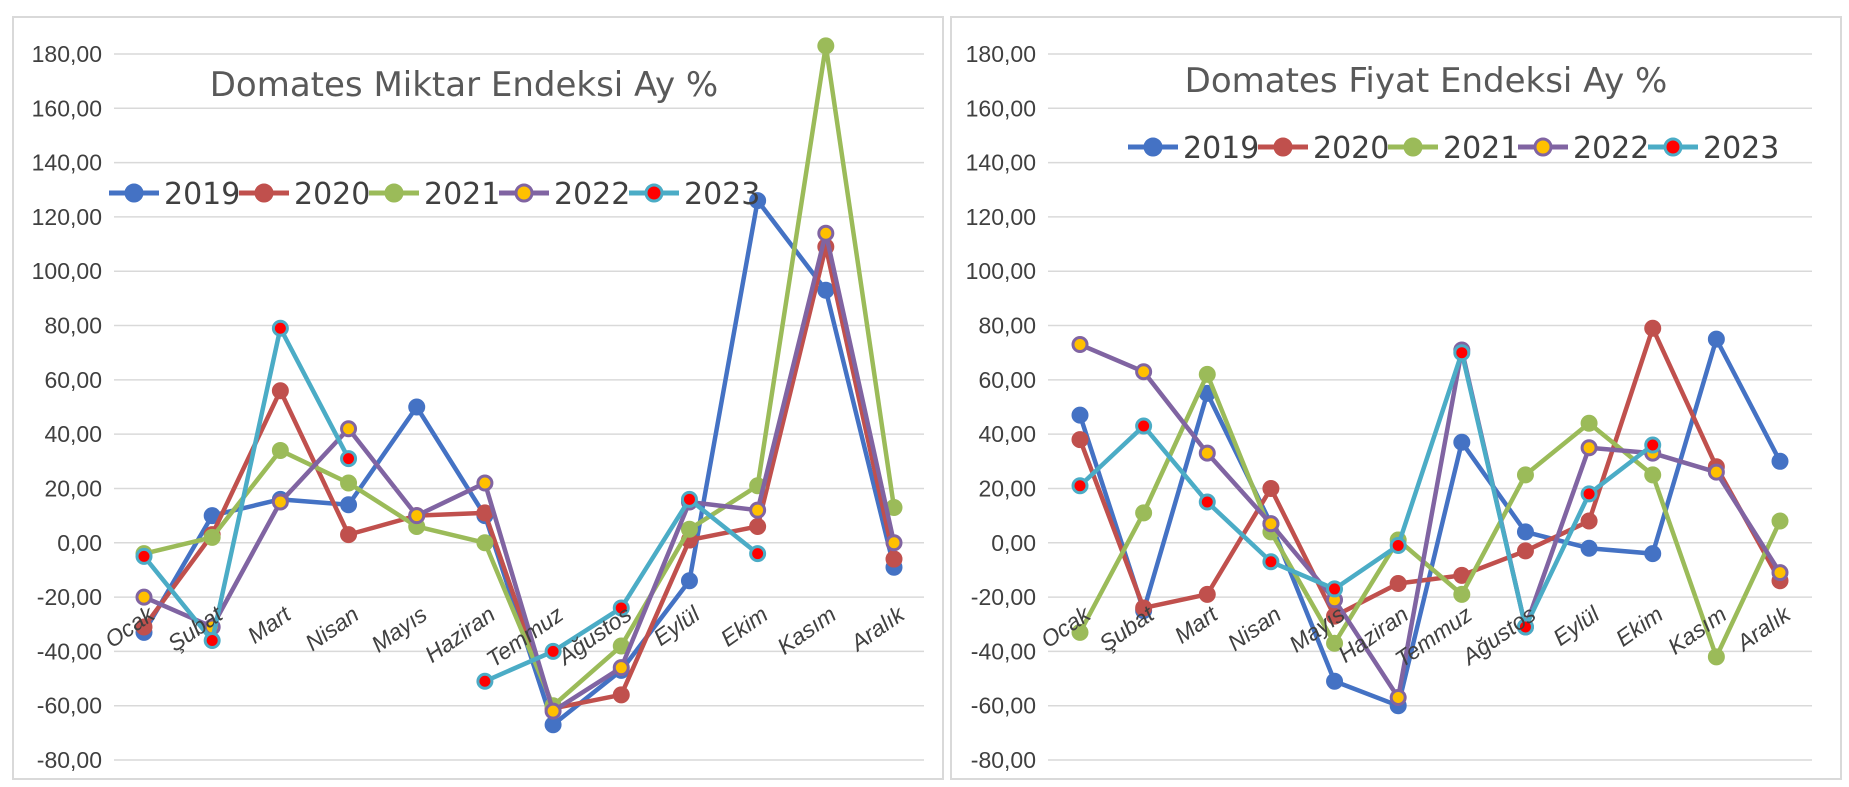 Image resolution: width=1849 pixels, height=787 pixels. Describe the element at coordinates (1013, 543) in the screenshot. I see `y-tick-label: 0,00` at that location.